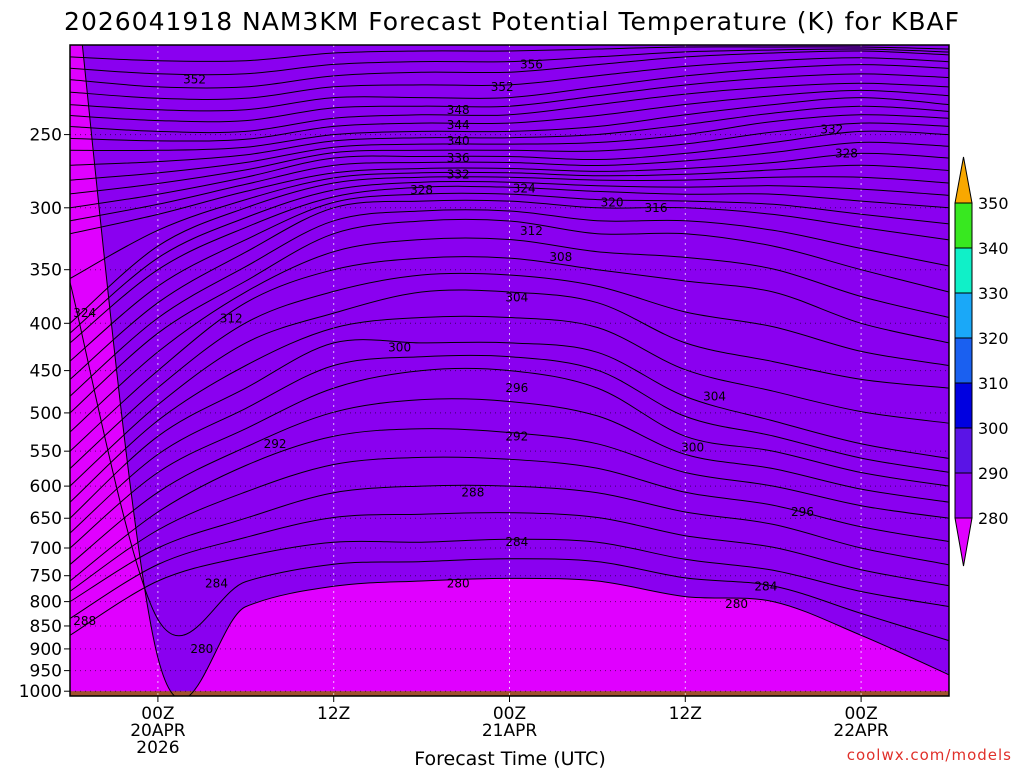  I want to click on colorbar-label-310: 310, so click(993, 383).